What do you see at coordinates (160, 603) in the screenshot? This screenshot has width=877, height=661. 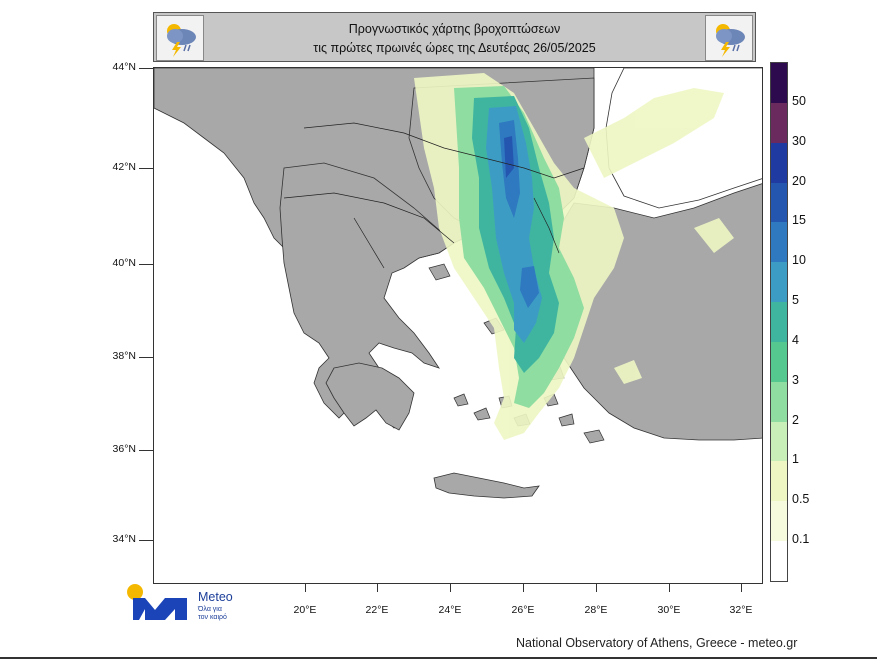 I see `meteo-logo` at bounding box center [160, 603].